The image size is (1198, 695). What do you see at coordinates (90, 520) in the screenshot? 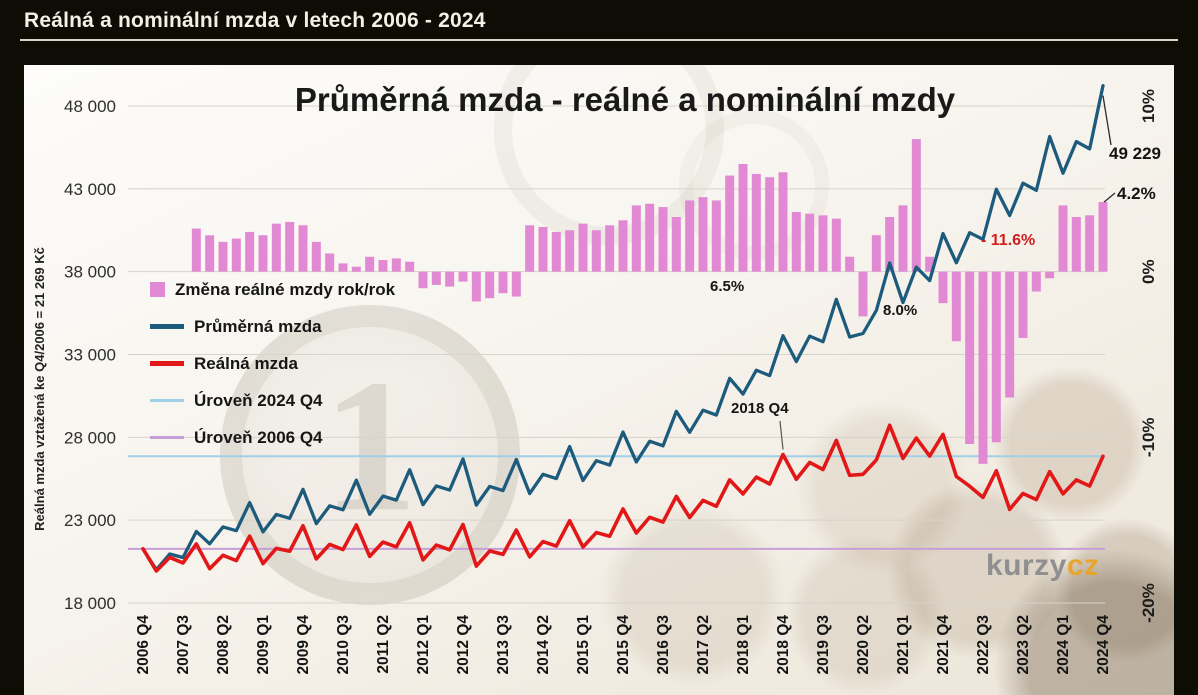
I see `svg-text: 23 000` at bounding box center [90, 520].